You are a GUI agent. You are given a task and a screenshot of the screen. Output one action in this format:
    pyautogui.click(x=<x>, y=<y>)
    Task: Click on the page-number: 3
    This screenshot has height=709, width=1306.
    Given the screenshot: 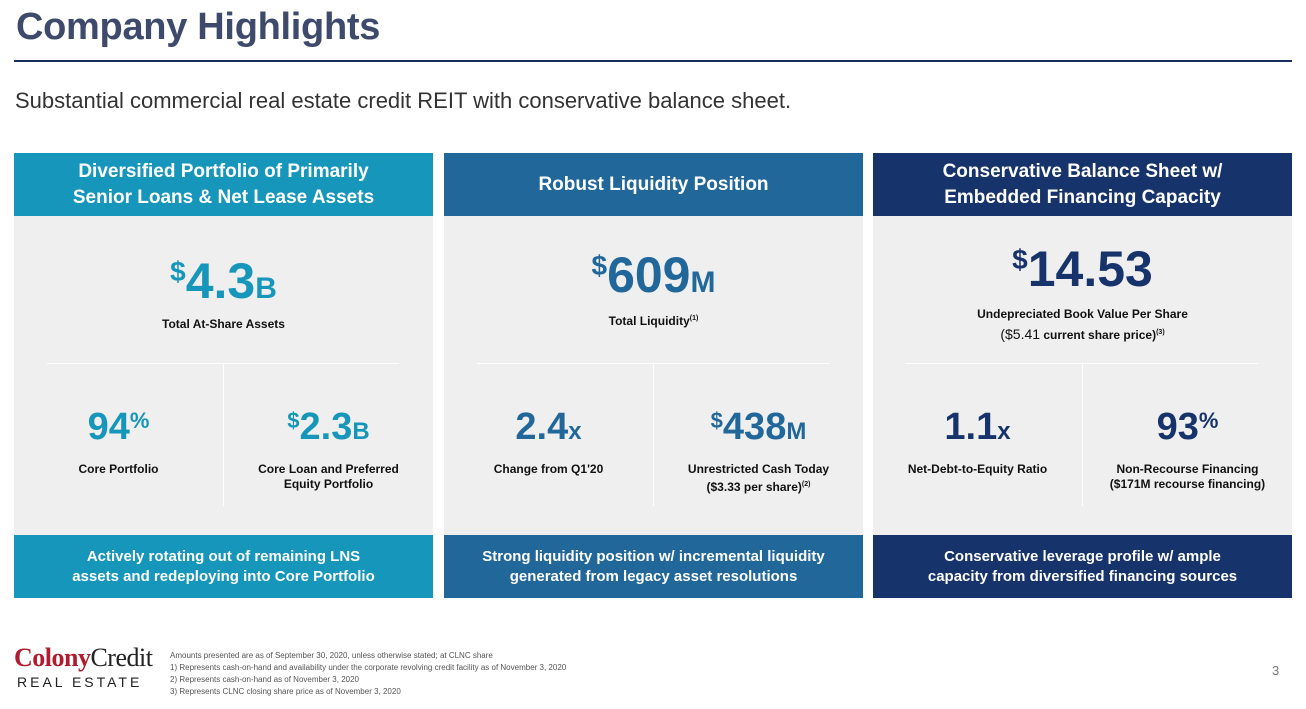 What is the action you would take?
    pyautogui.click(x=1276, y=670)
    